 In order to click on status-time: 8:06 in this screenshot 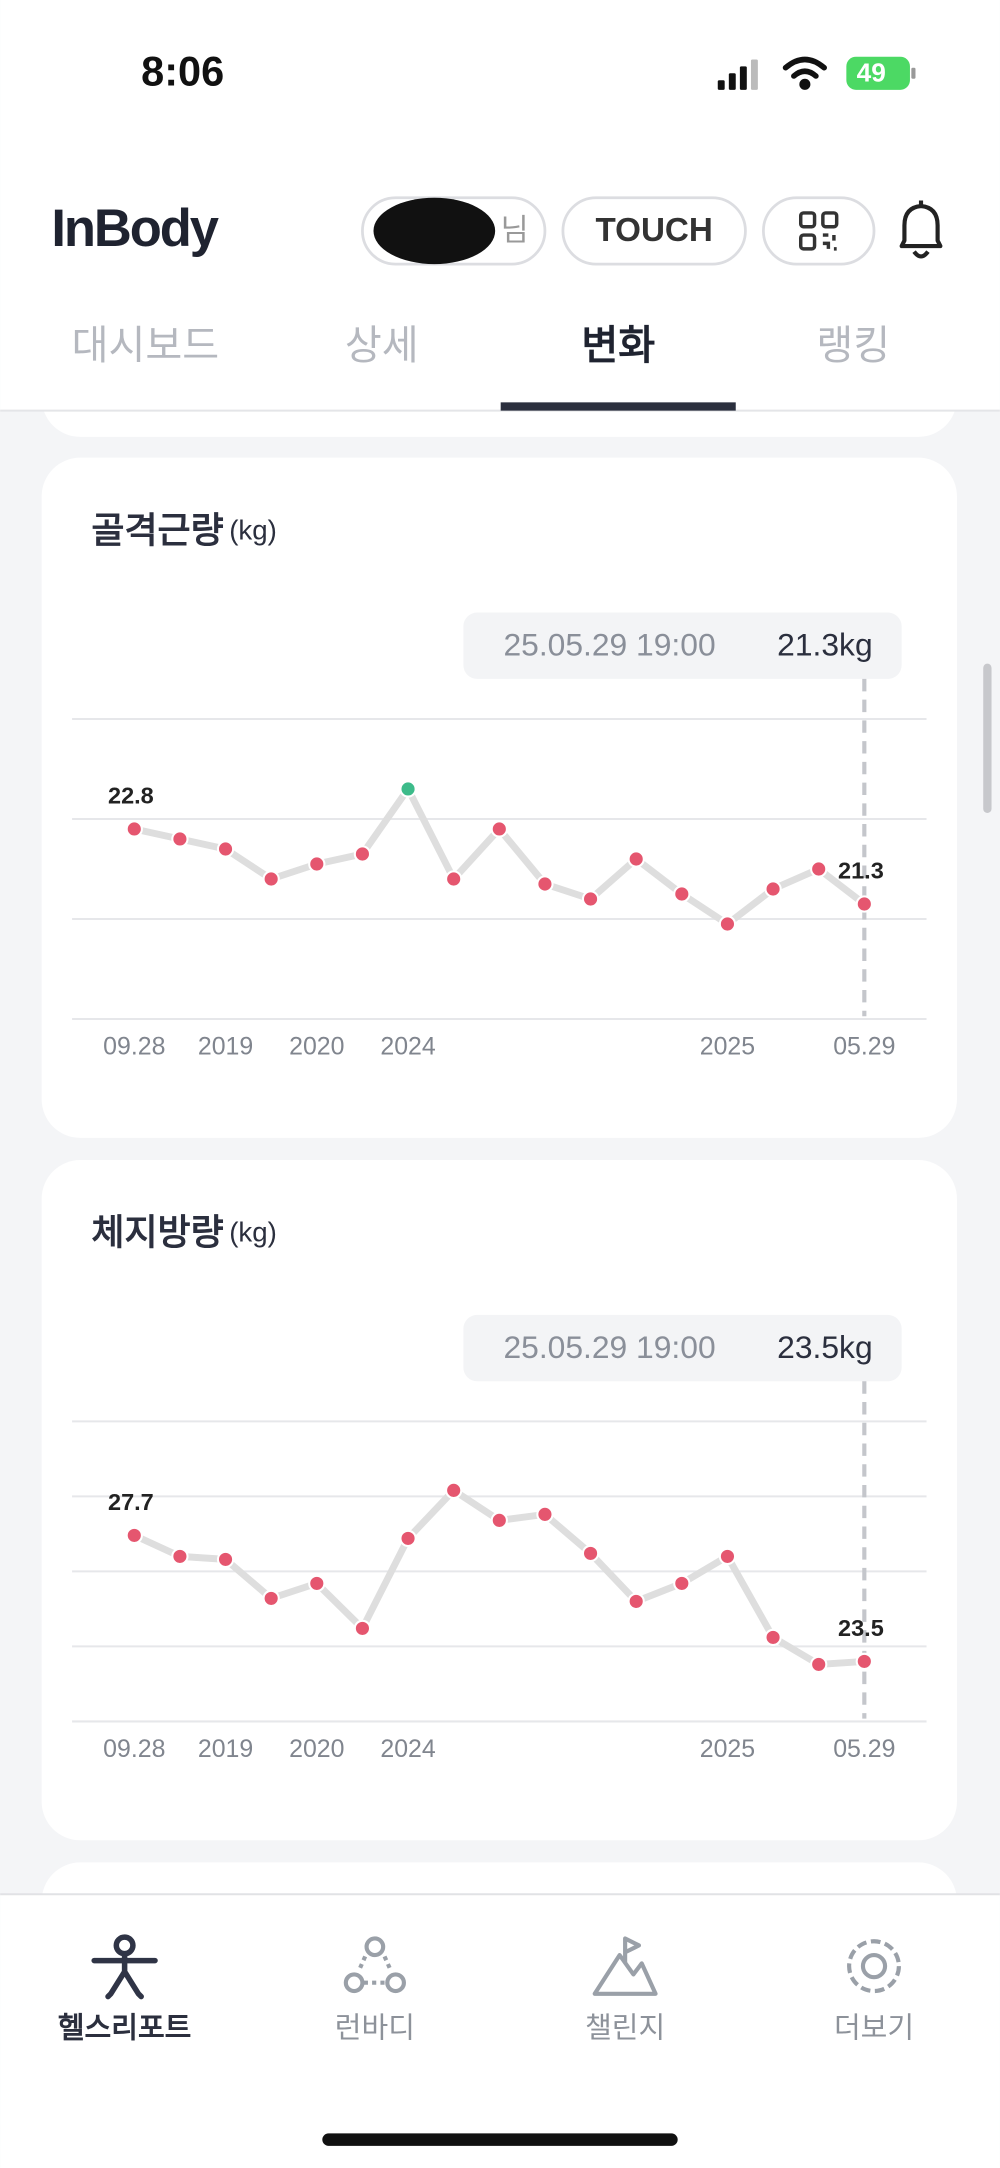, I will do `click(182, 71)`.